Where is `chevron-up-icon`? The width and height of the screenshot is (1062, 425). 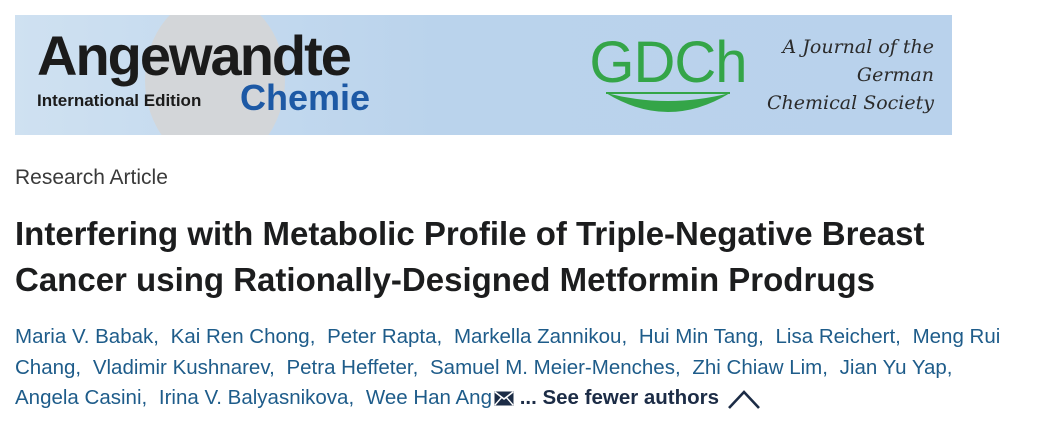
chevron-up-icon is located at coordinates (744, 404).